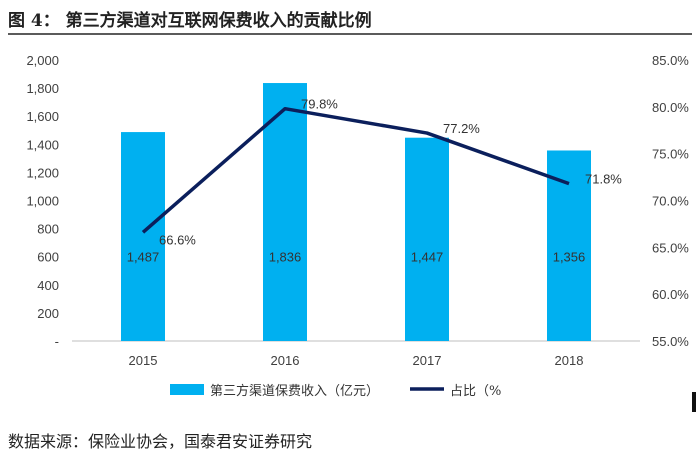 Image resolution: width=700 pixels, height=457 pixels. What do you see at coordinates (670, 60) in the screenshot?
I see `right-tick-label: 85.0%` at bounding box center [670, 60].